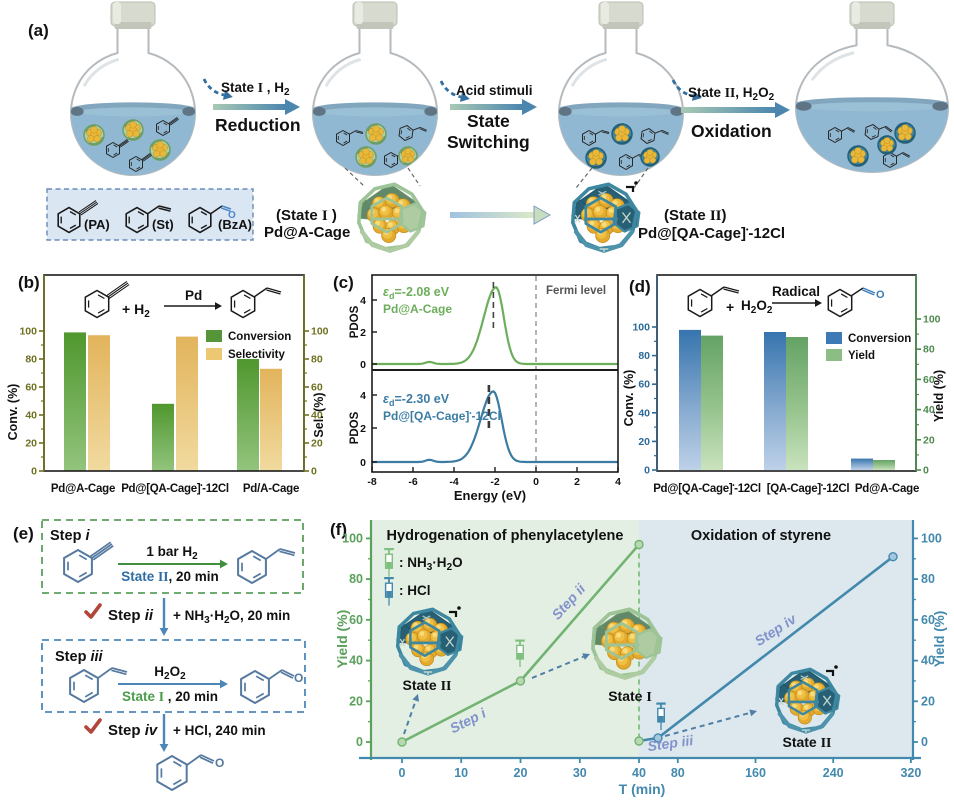  I want to click on svg-text: -2, so click(494, 482).